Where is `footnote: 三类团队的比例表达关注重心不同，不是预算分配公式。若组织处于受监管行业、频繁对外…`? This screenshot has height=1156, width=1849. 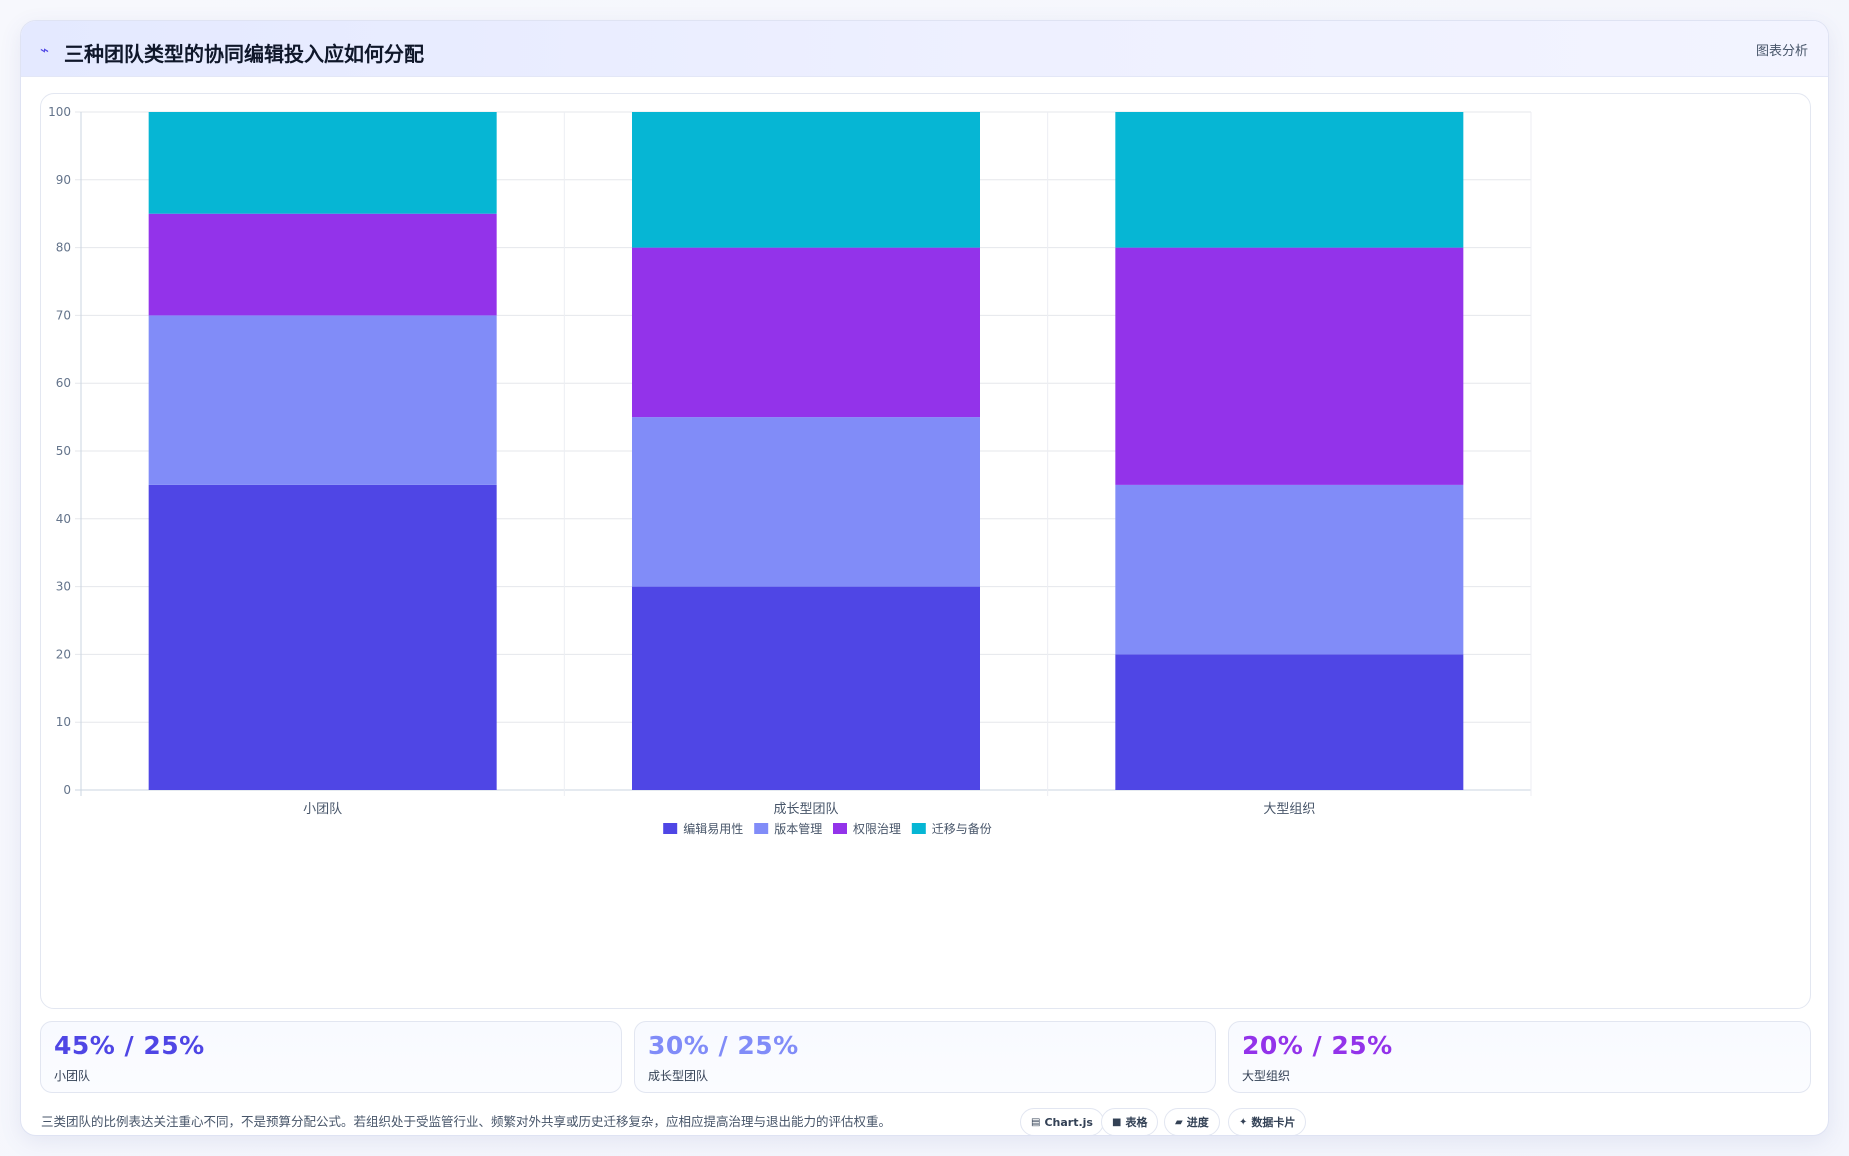
footnote: 三类团队的比例表达关注重心不同，不是预算分配公式。若组织处于受监管行业、频繁对外… is located at coordinates (466, 1121).